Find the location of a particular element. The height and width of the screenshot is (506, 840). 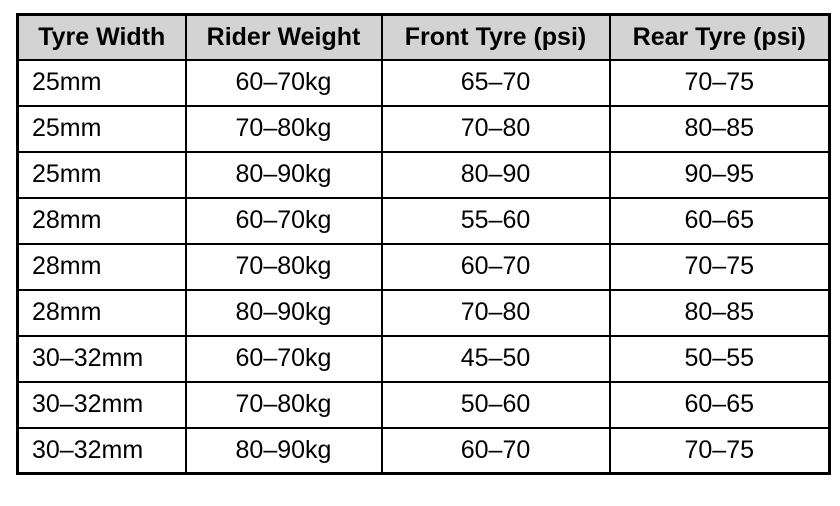

table-row: 28mm 80–90kg 70–80 80–85 is located at coordinates (423, 312).